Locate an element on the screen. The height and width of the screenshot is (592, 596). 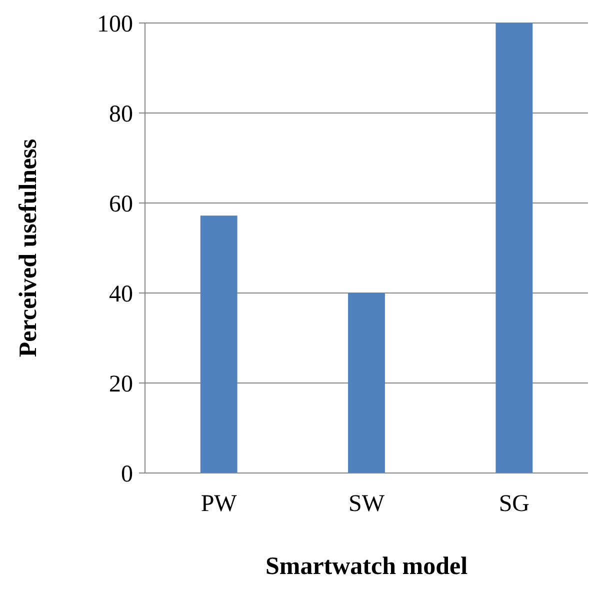
y-tick-label: 100 is located at coordinates (115, 24).